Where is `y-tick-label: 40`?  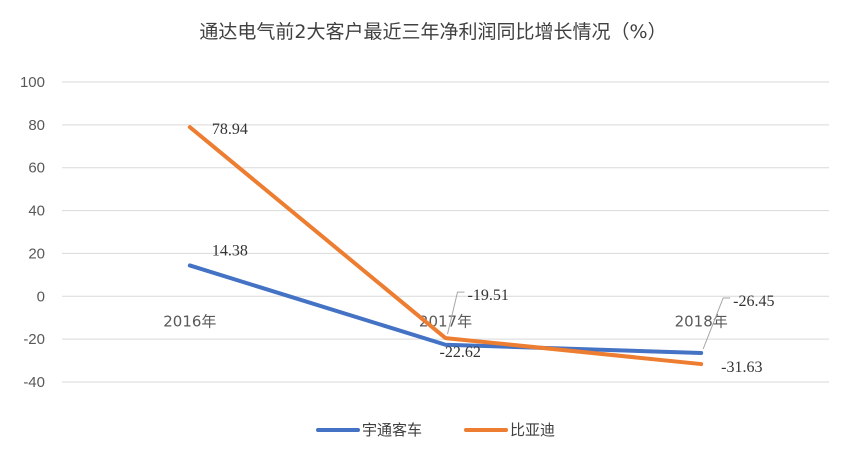
y-tick-label: 40 is located at coordinates (36, 211).